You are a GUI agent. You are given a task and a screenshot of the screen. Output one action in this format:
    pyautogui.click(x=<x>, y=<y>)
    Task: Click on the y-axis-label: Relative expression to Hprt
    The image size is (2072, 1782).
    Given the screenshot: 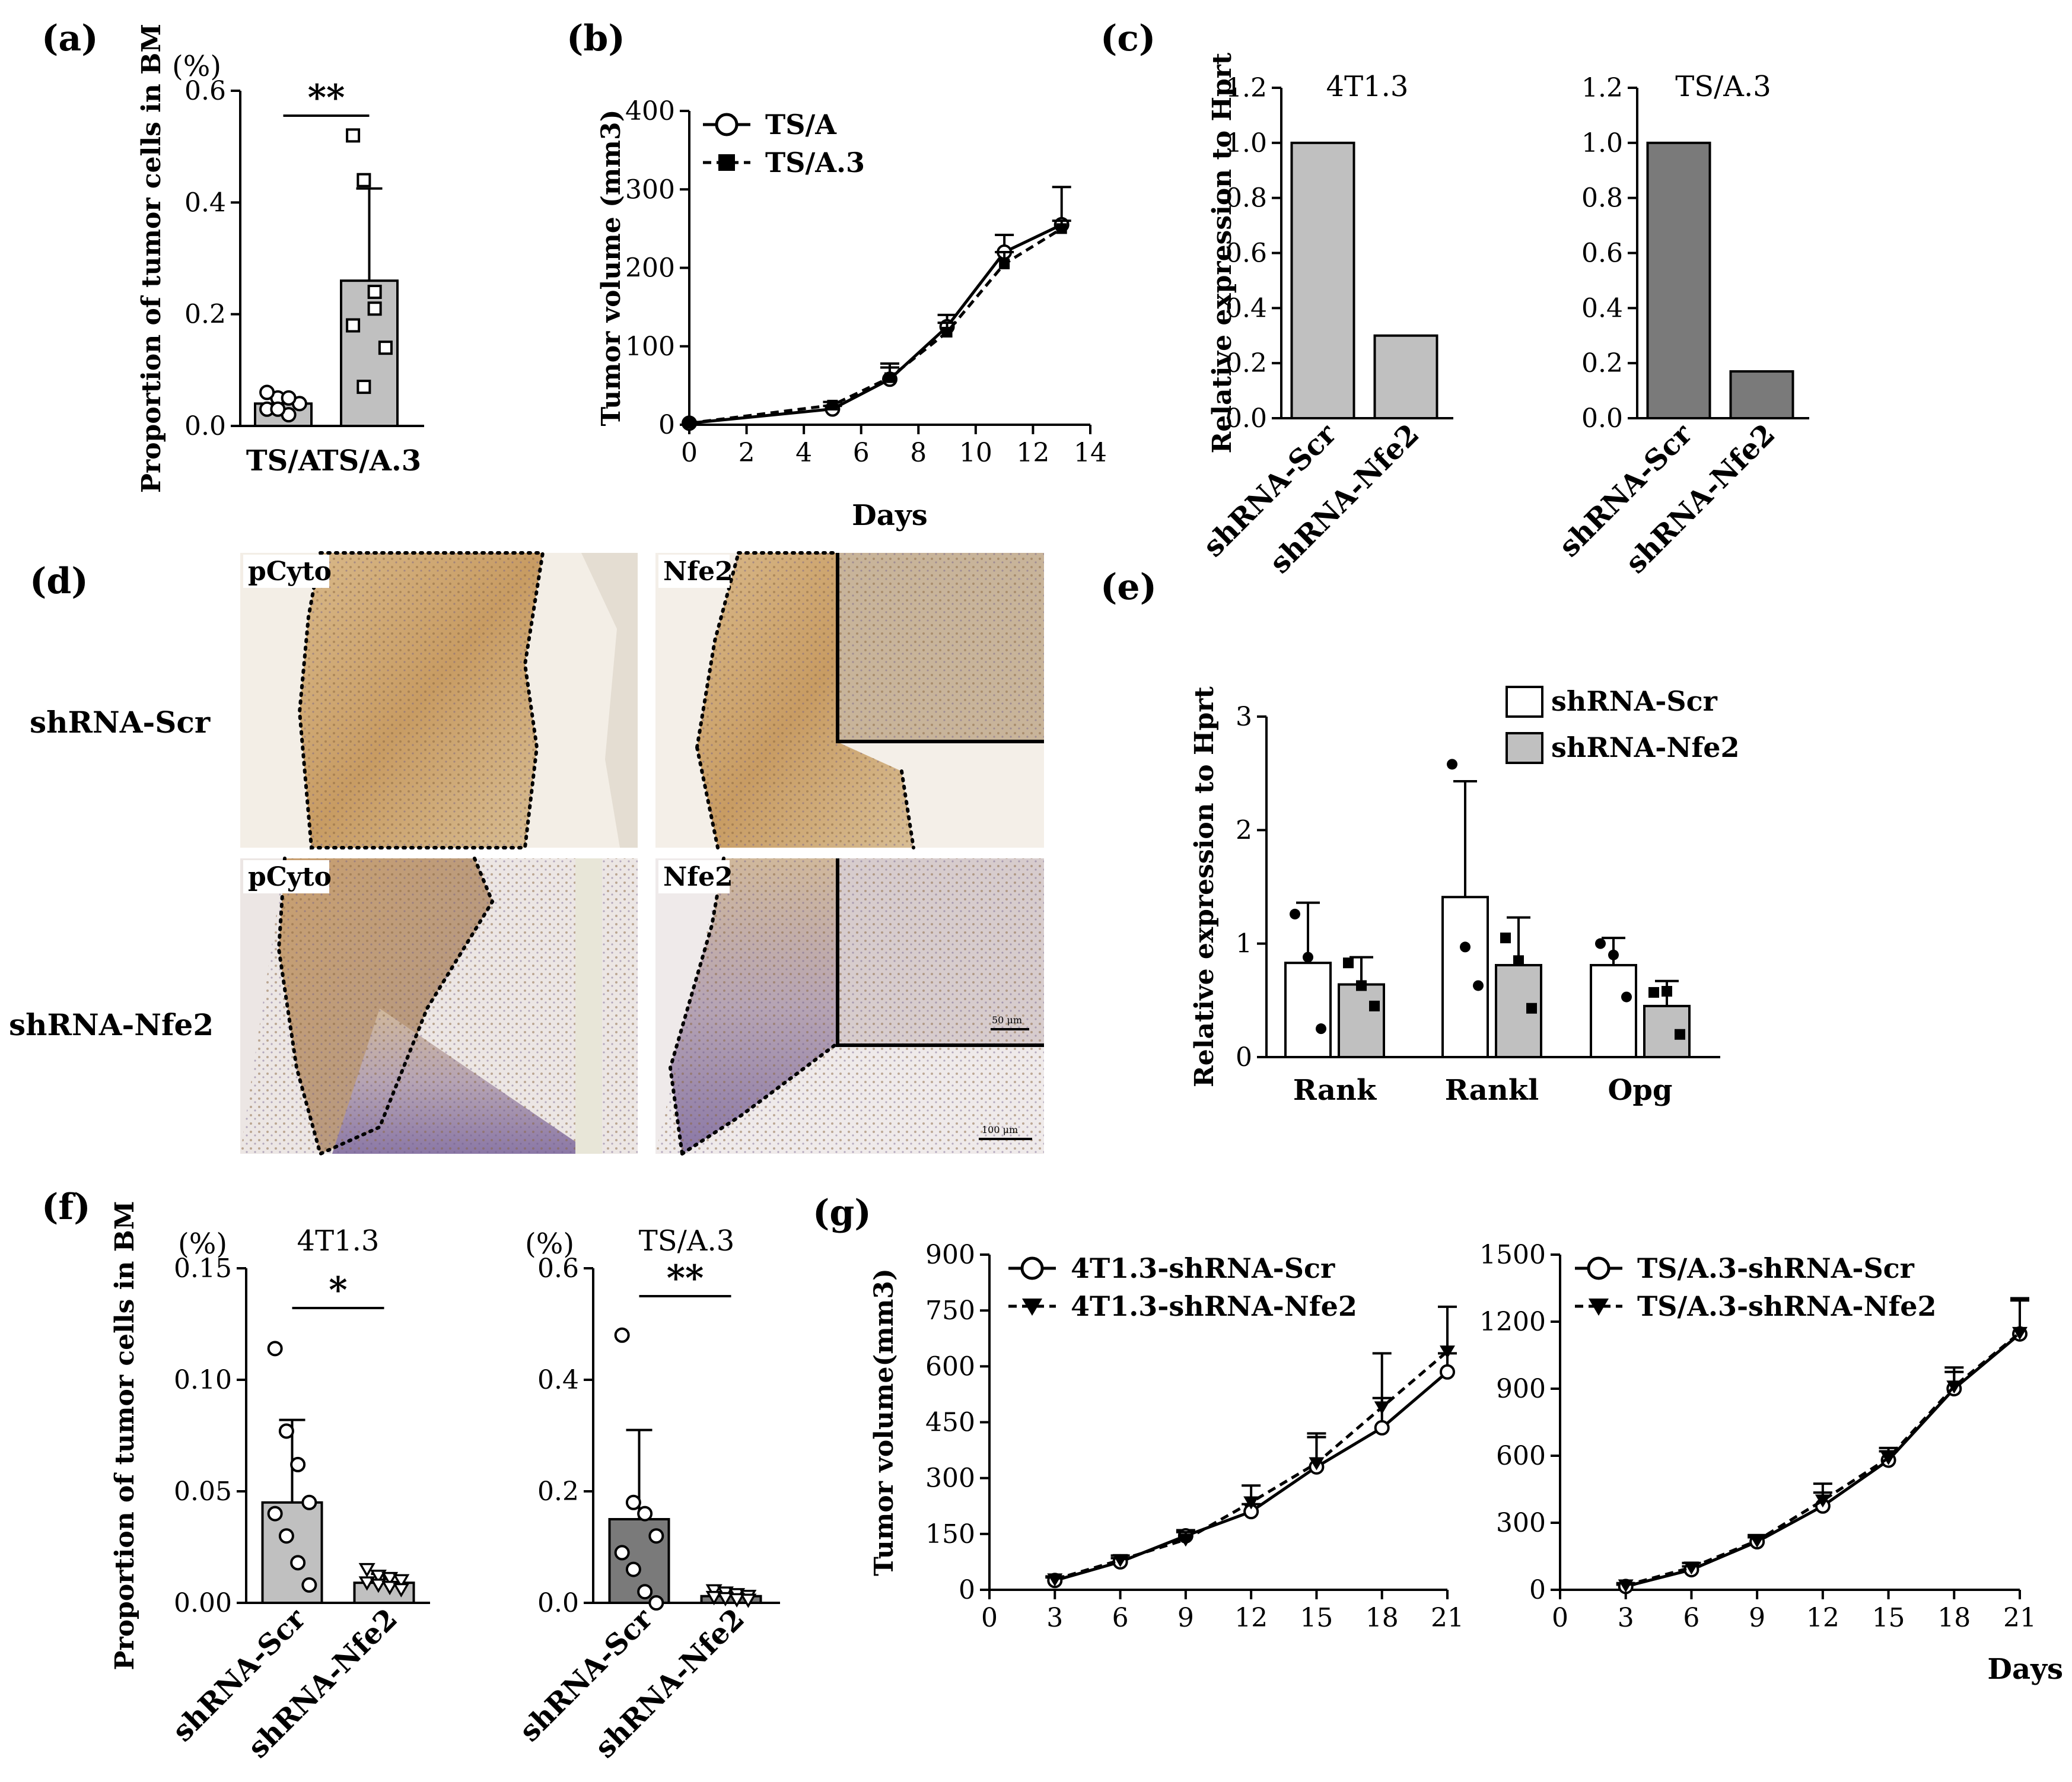 What is the action you would take?
    pyautogui.click(x=1222, y=253)
    